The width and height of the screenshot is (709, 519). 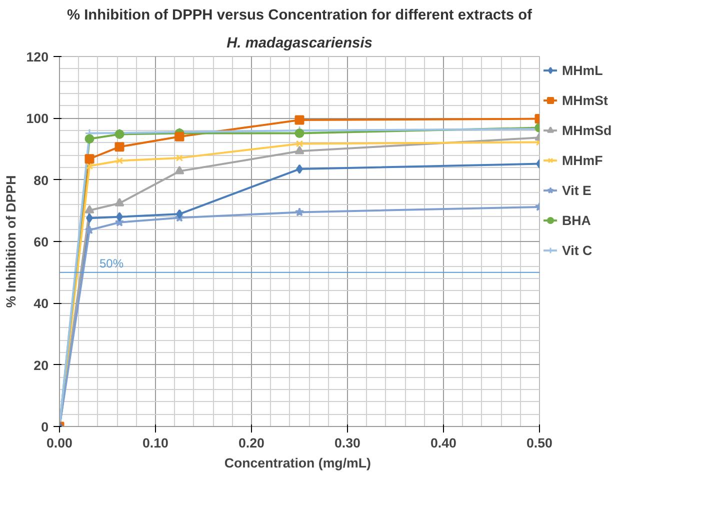 What do you see at coordinates (59, 443) in the screenshot?
I see `x-tick-label: 0.00` at bounding box center [59, 443].